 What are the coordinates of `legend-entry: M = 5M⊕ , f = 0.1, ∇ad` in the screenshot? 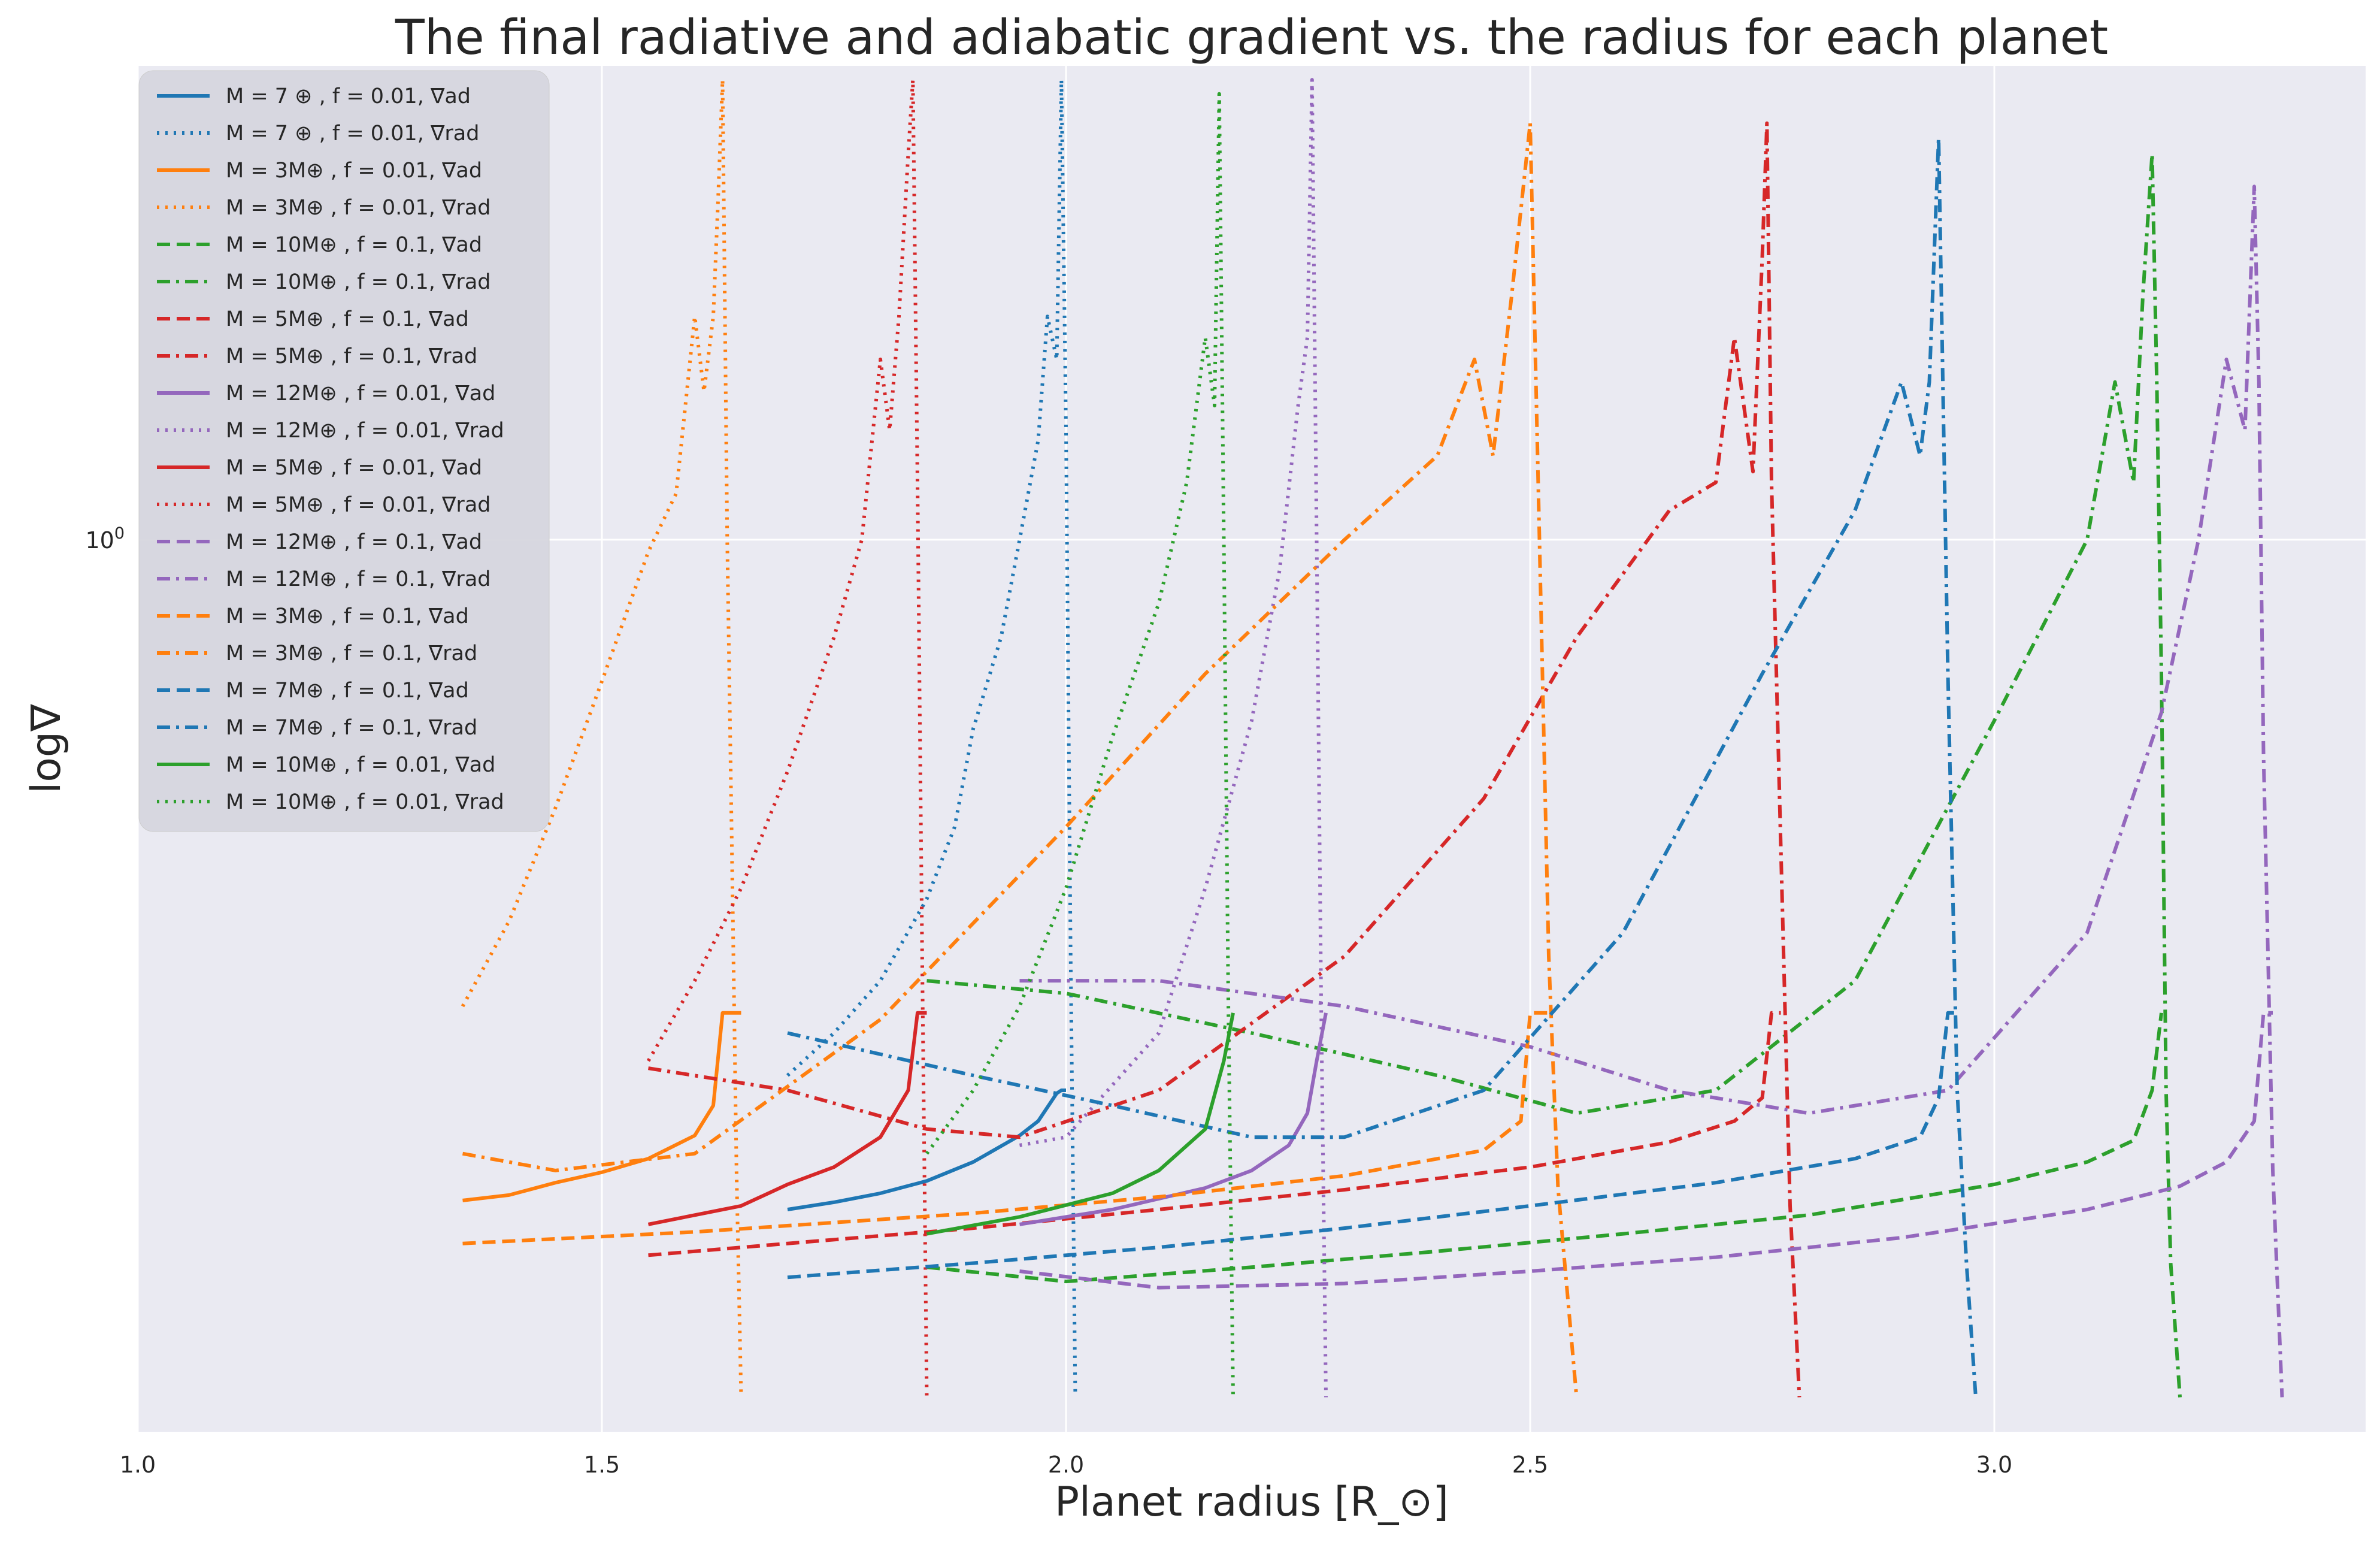 It's located at (348, 319).